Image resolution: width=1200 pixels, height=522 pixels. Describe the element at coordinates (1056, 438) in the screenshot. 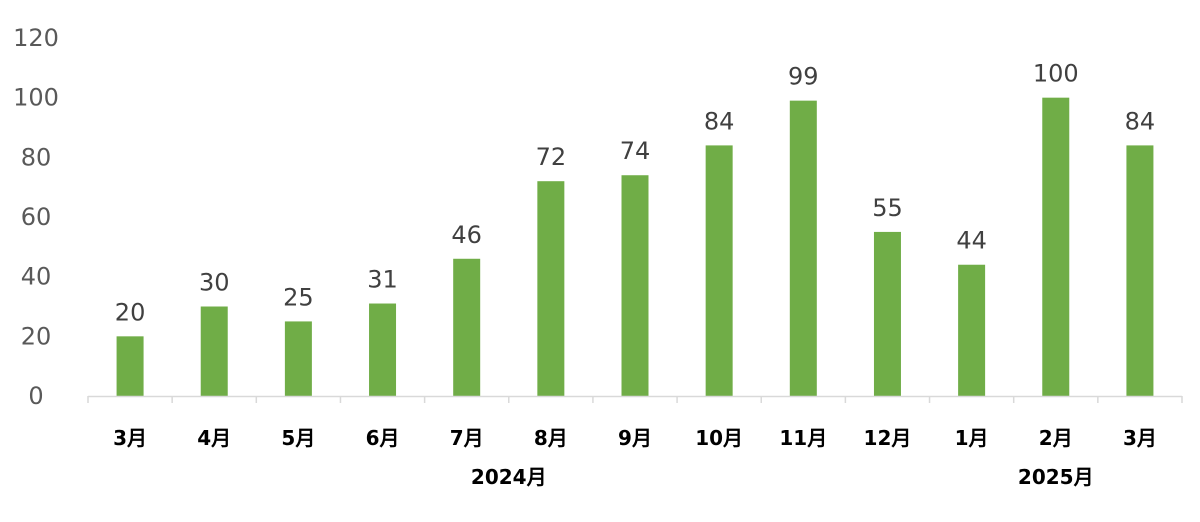

I see `x-tick-label-11: 2月` at that location.